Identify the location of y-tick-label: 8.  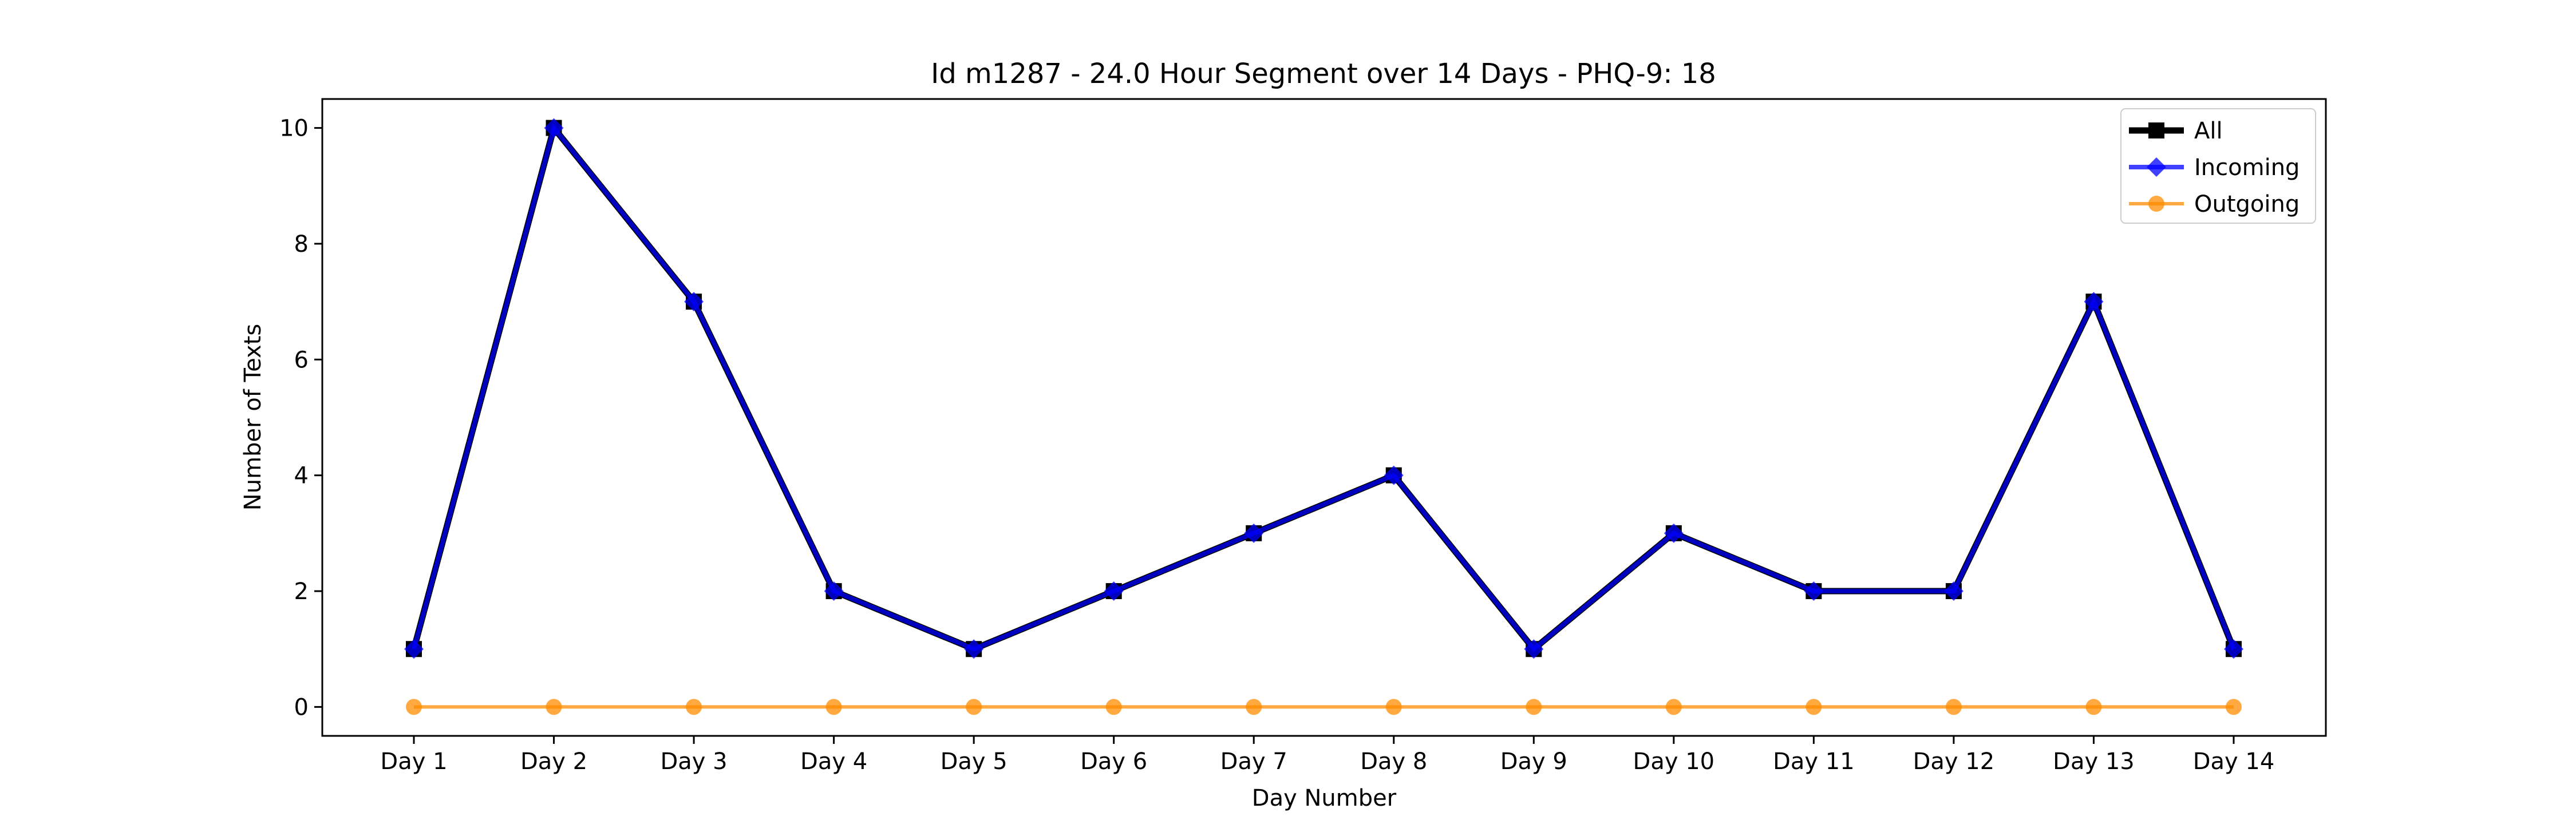
(301, 244).